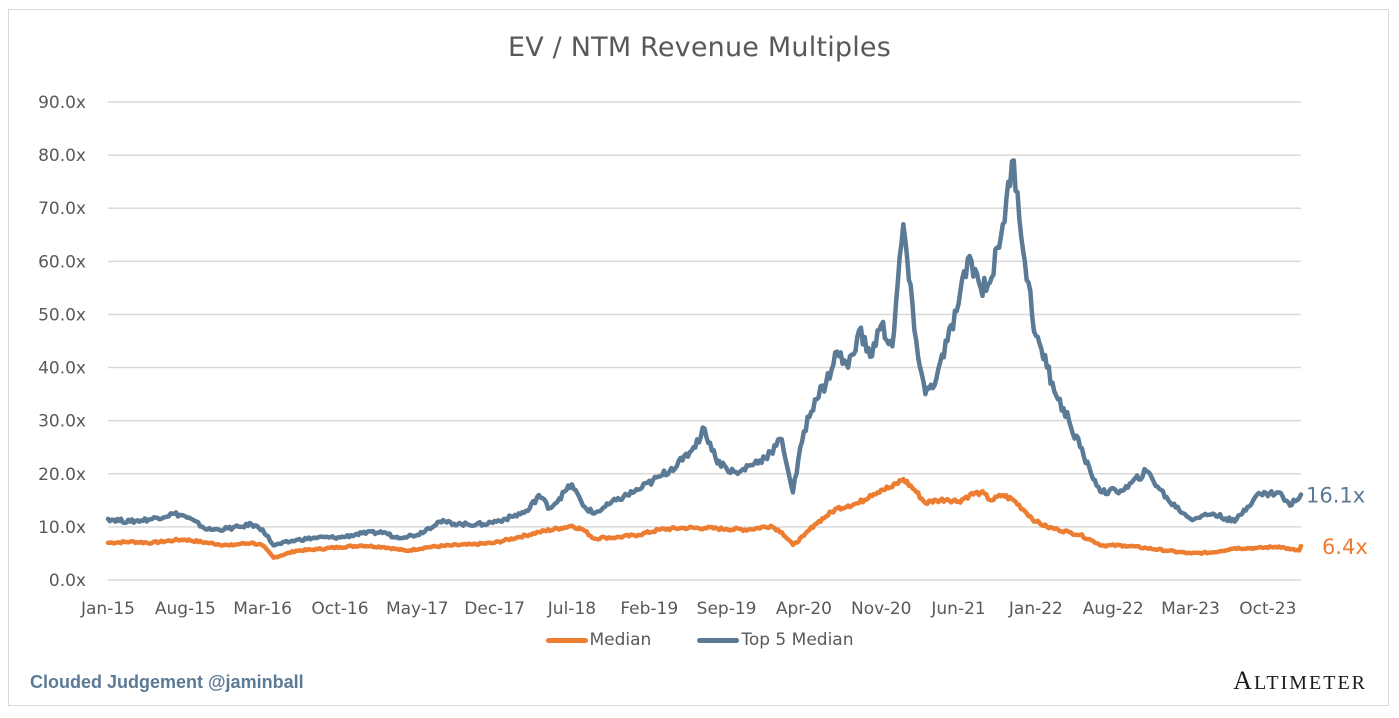  I want to click on end-label-top5-median: 16.1x, so click(1335, 495).